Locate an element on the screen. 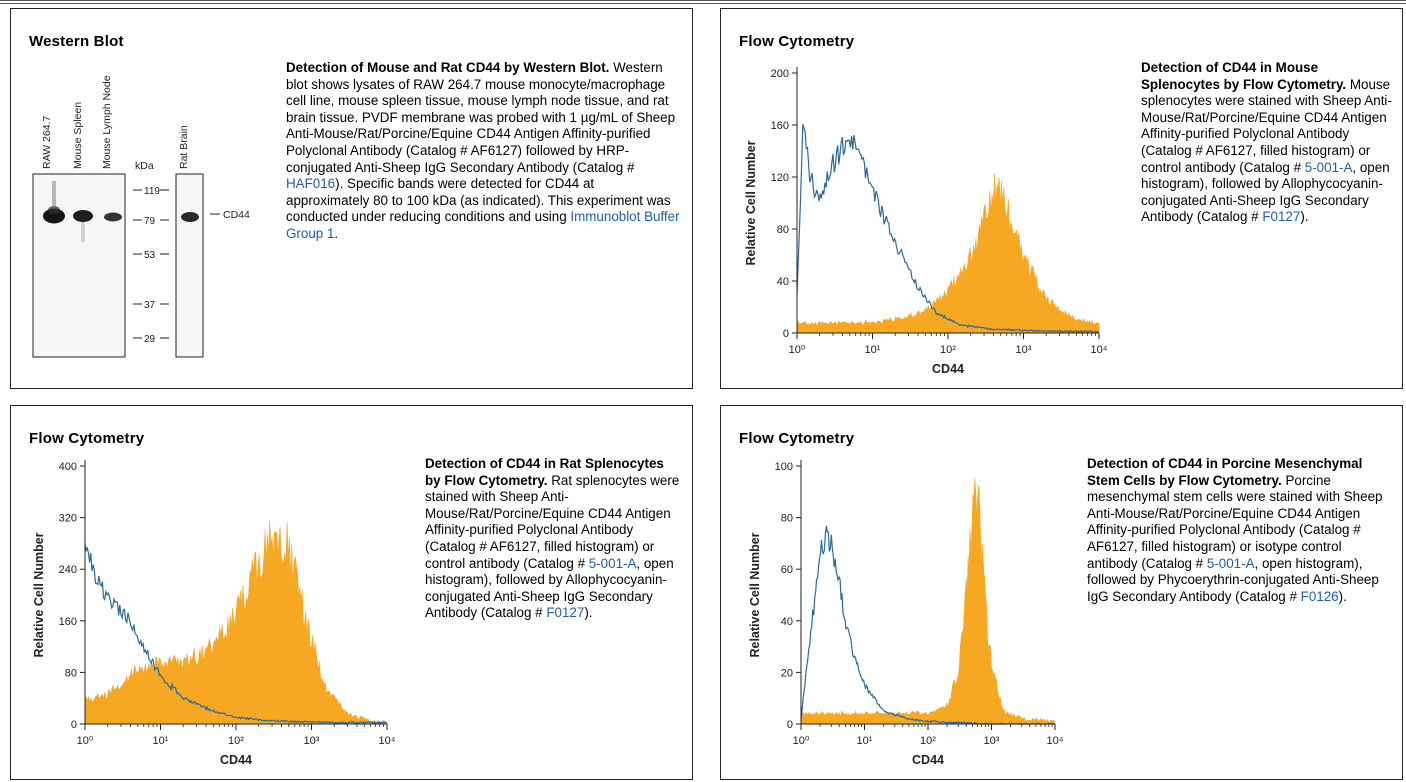 This screenshot has width=1406, height=782. y-tick-label: 20 is located at coordinates (787, 673).